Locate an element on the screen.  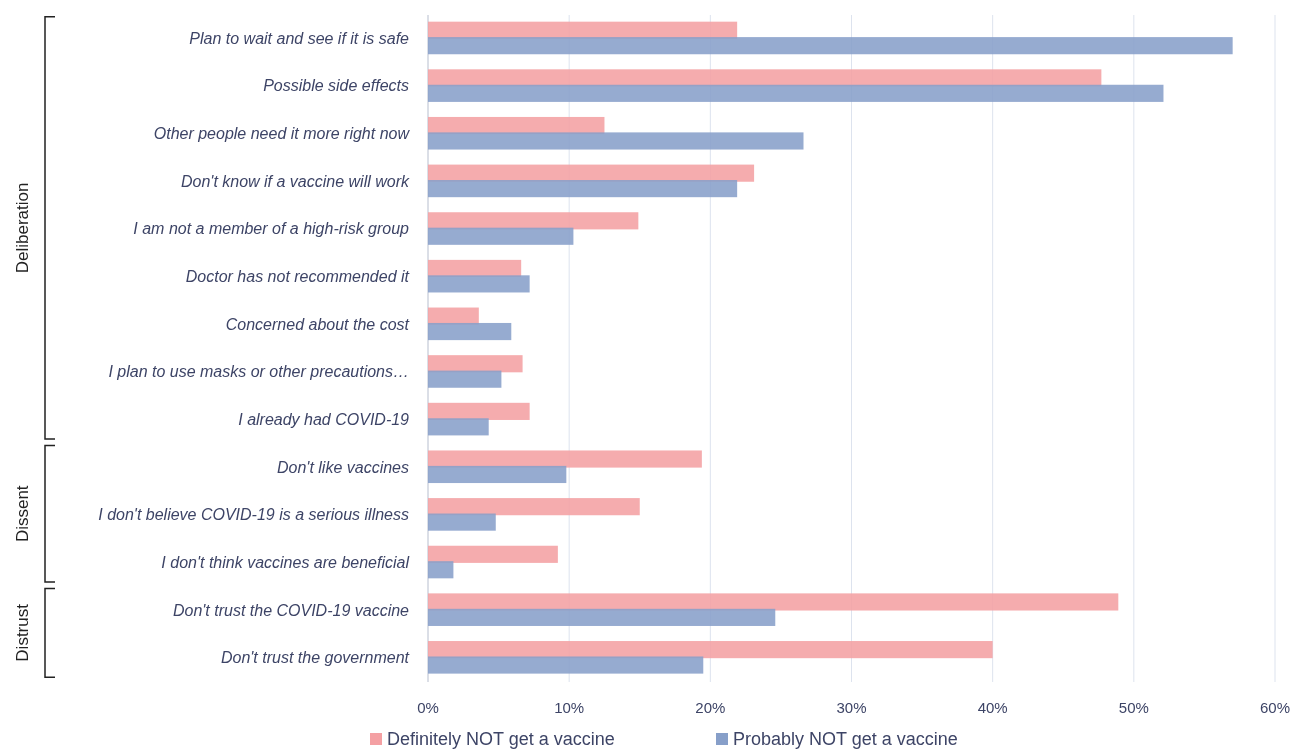
y-tick-label: Don't like vaccines is located at coordinates (343, 467).